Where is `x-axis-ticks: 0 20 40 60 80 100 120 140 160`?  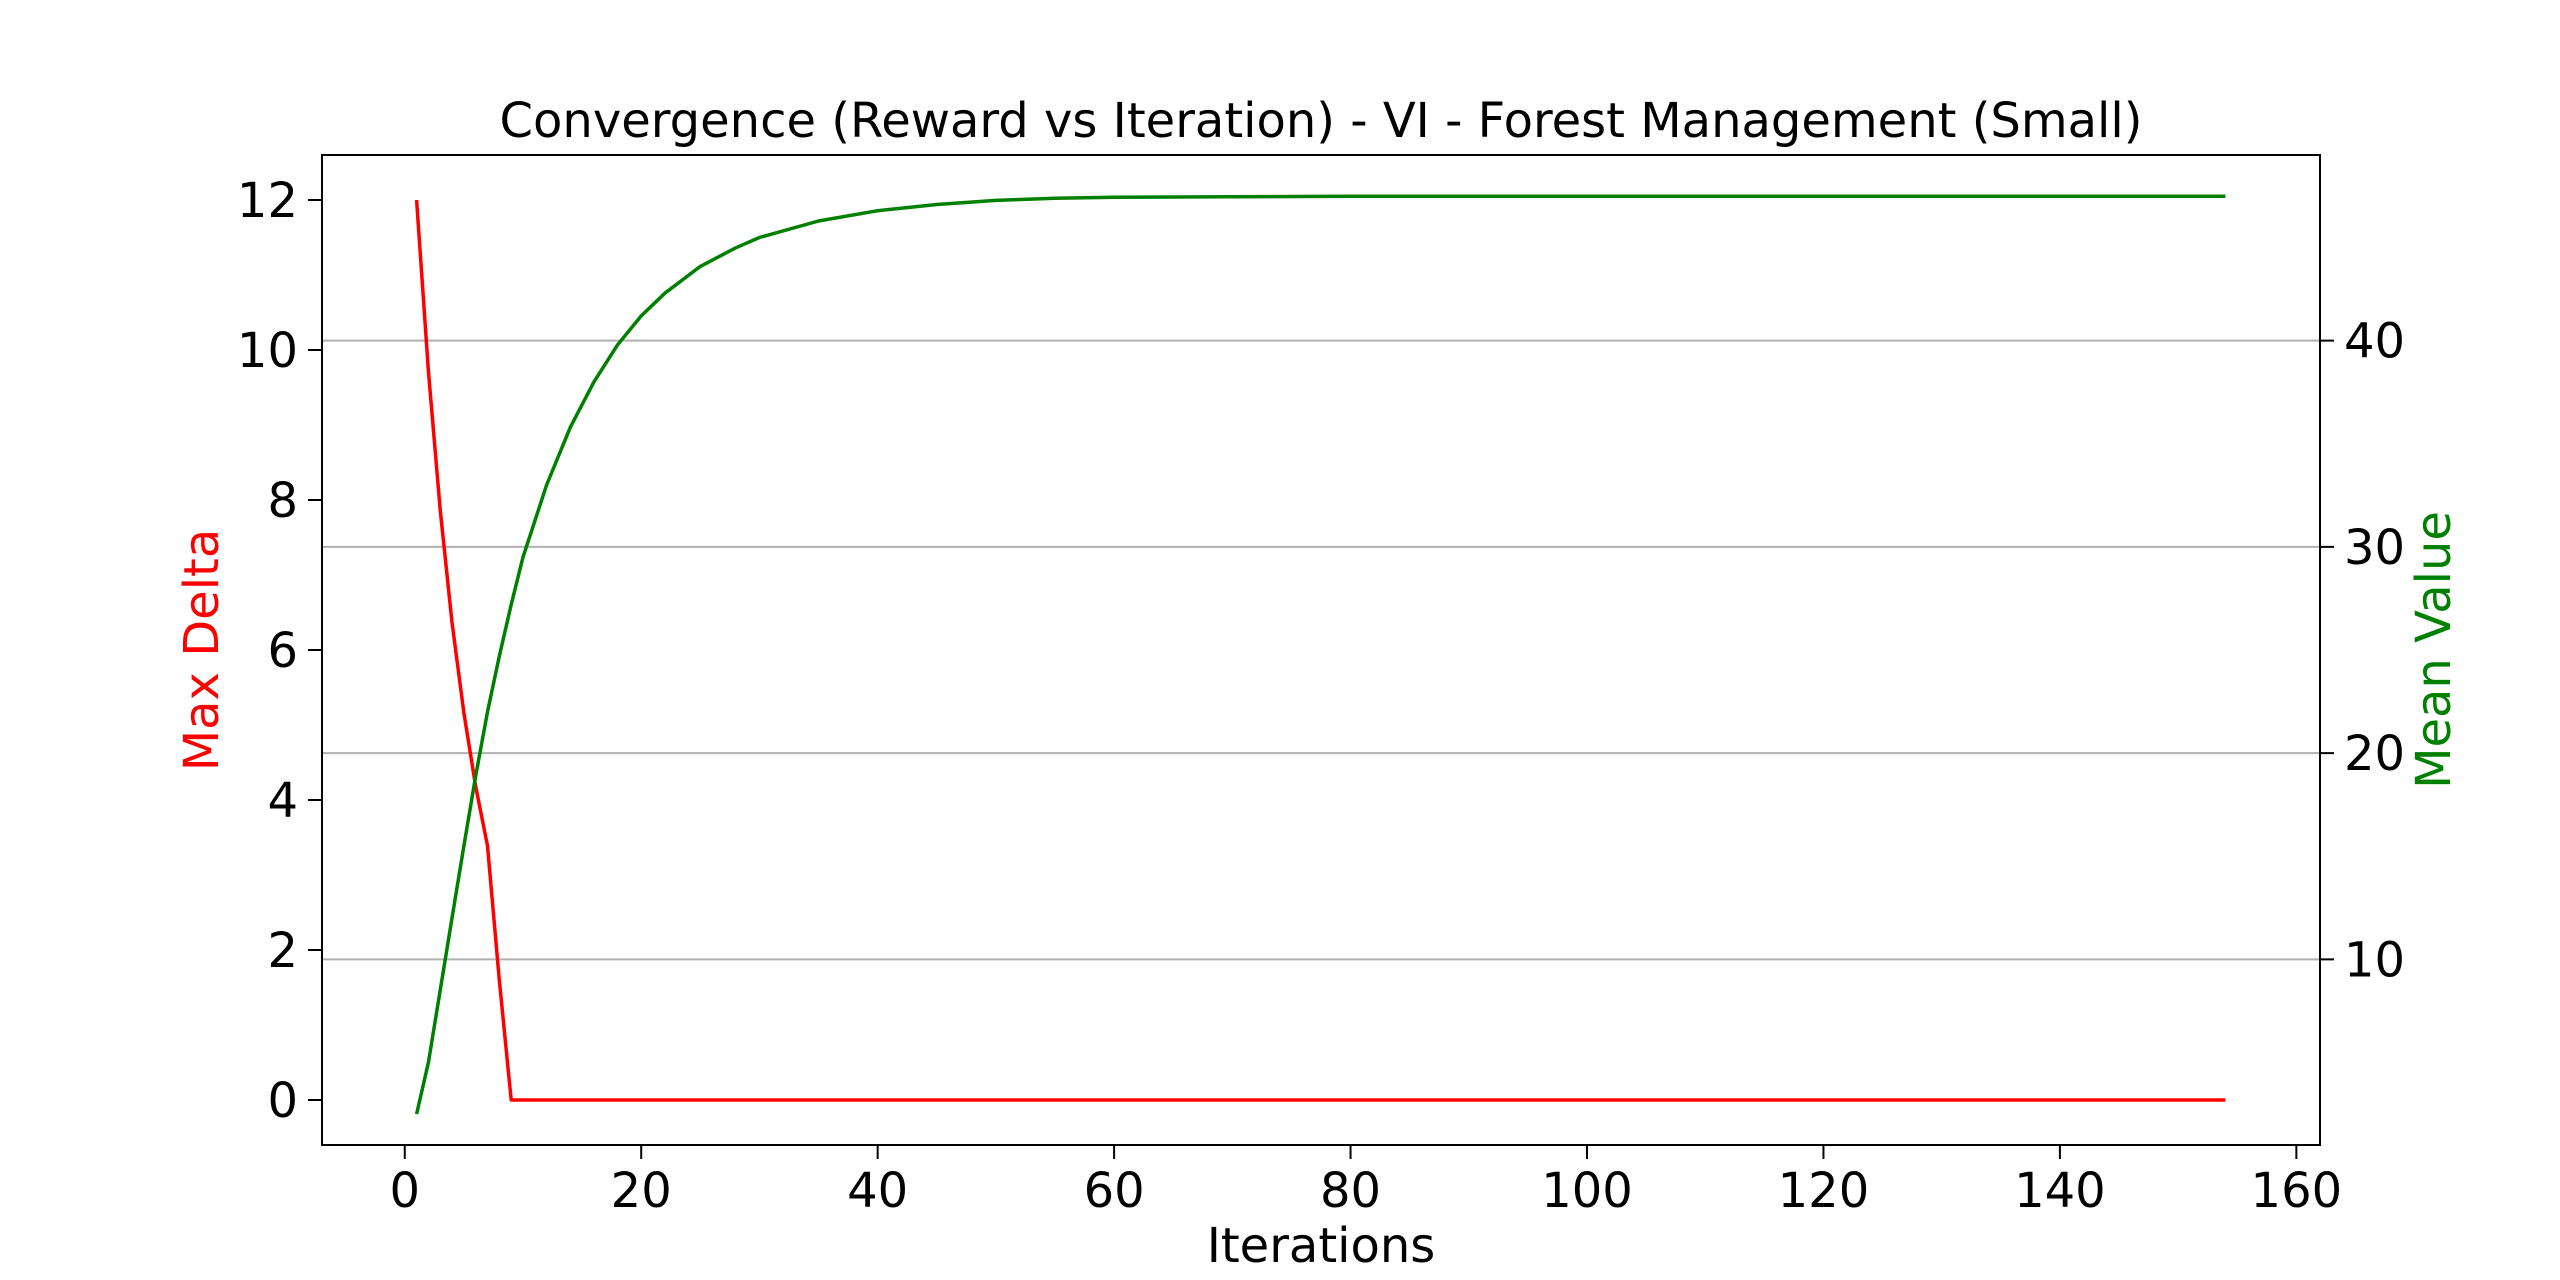
x-axis-ticks: 0 20 40 60 80 100 120 140 160 is located at coordinates (1365, 1182).